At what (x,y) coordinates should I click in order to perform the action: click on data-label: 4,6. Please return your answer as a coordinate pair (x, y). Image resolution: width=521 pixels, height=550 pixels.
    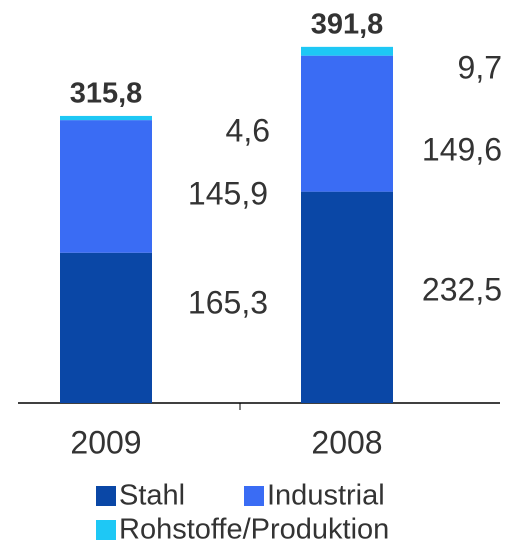
    Looking at the image, I should click on (248, 130).